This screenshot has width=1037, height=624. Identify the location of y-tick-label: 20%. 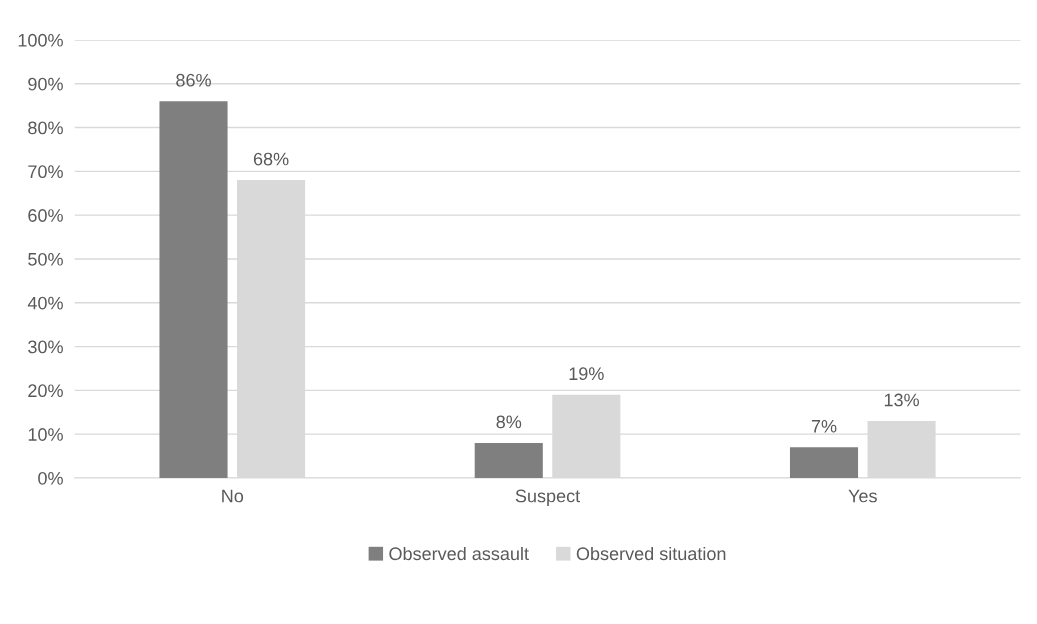
(45, 391).